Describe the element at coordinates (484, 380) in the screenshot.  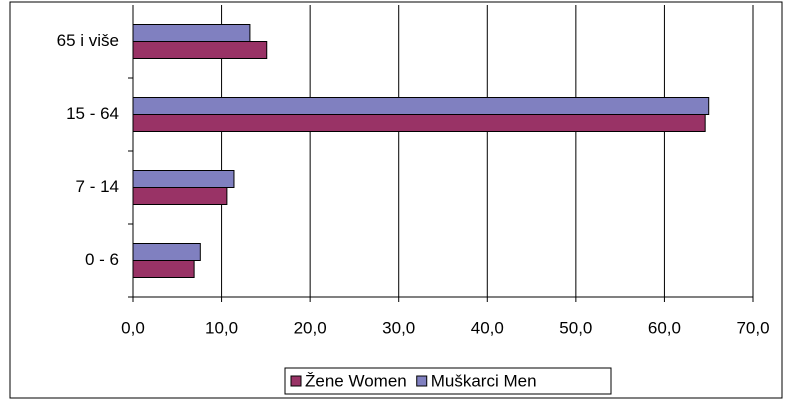
I see `legend-label: Muškarci Men` at that location.